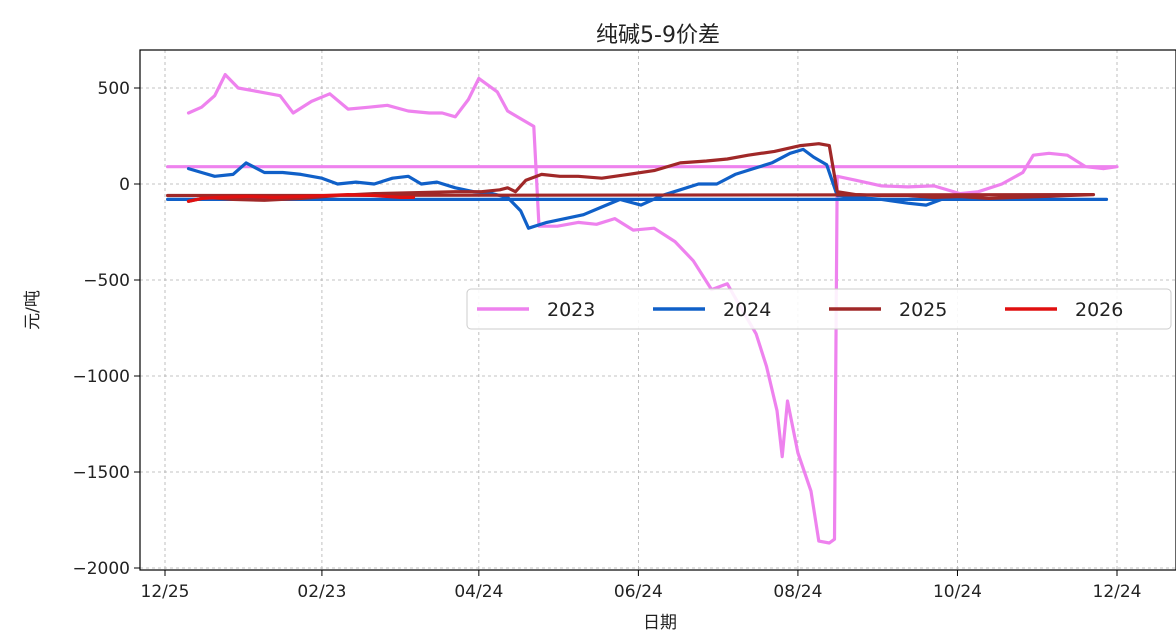 The image size is (1176, 635). I want to click on y-tick-label: 500, so click(114, 89).